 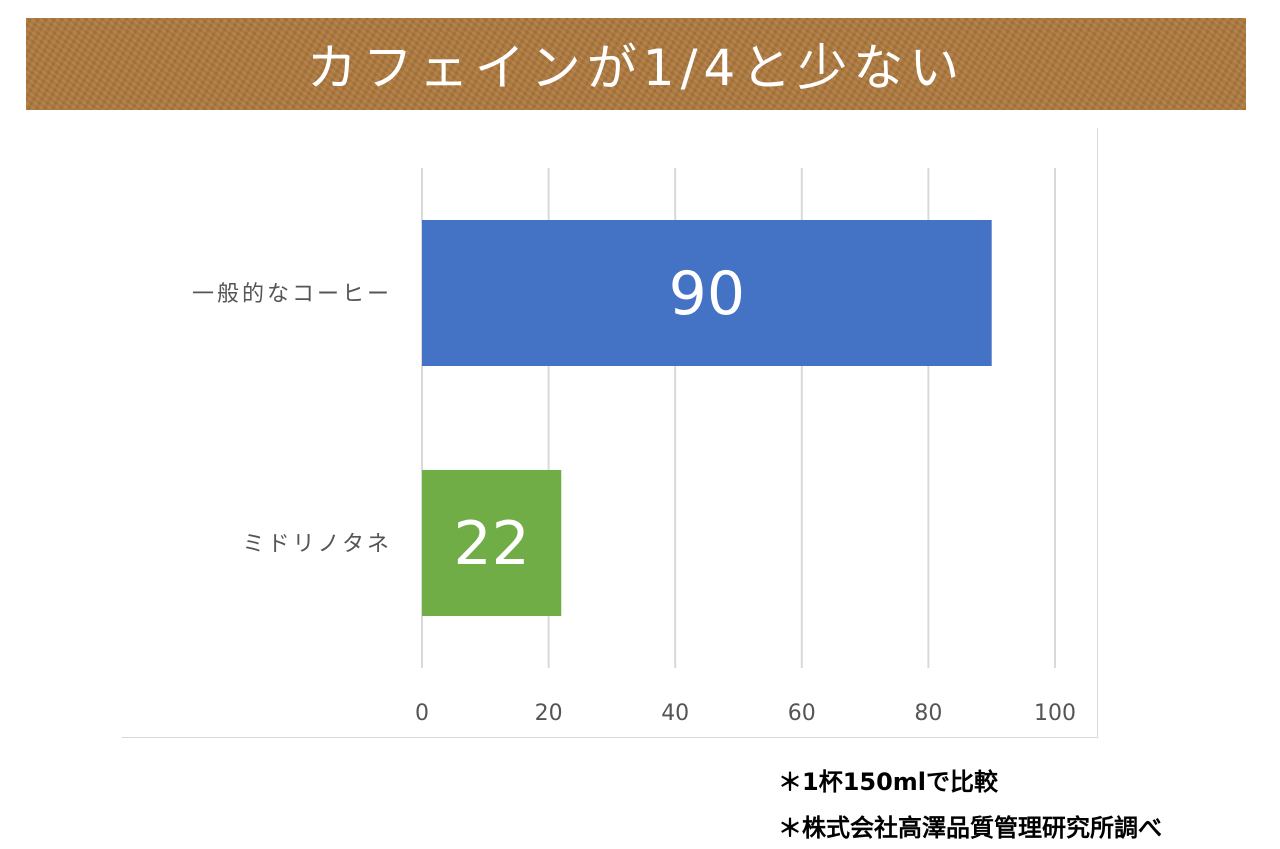 What do you see at coordinates (802, 713) in the screenshot?
I see `x-tick-label: 60` at bounding box center [802, 713].